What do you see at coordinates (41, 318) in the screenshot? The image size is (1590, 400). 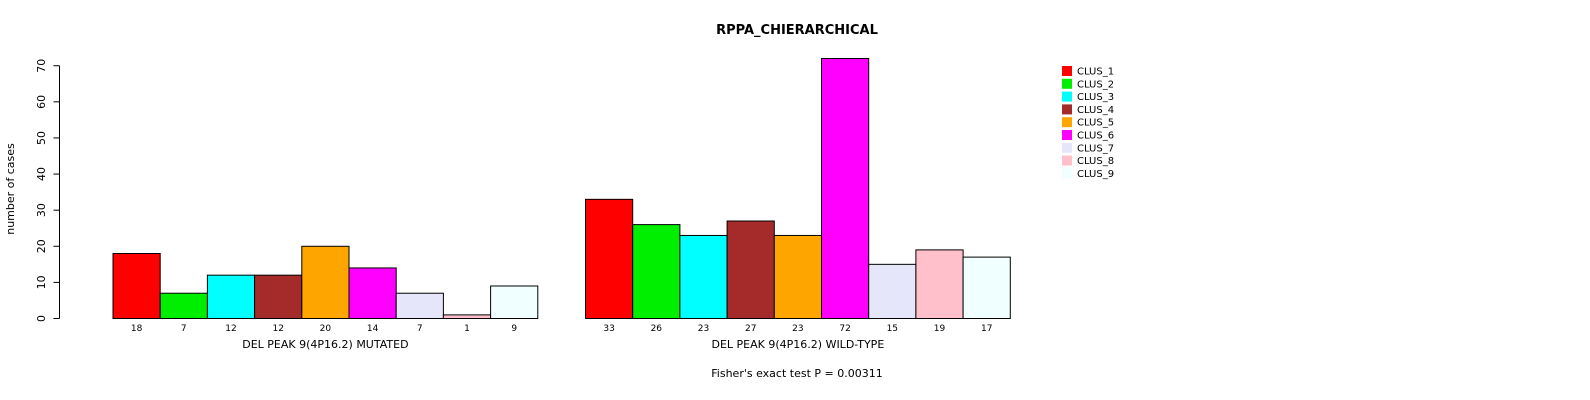 I see `y-tick-label: 0` at bounding box center [41, 318].